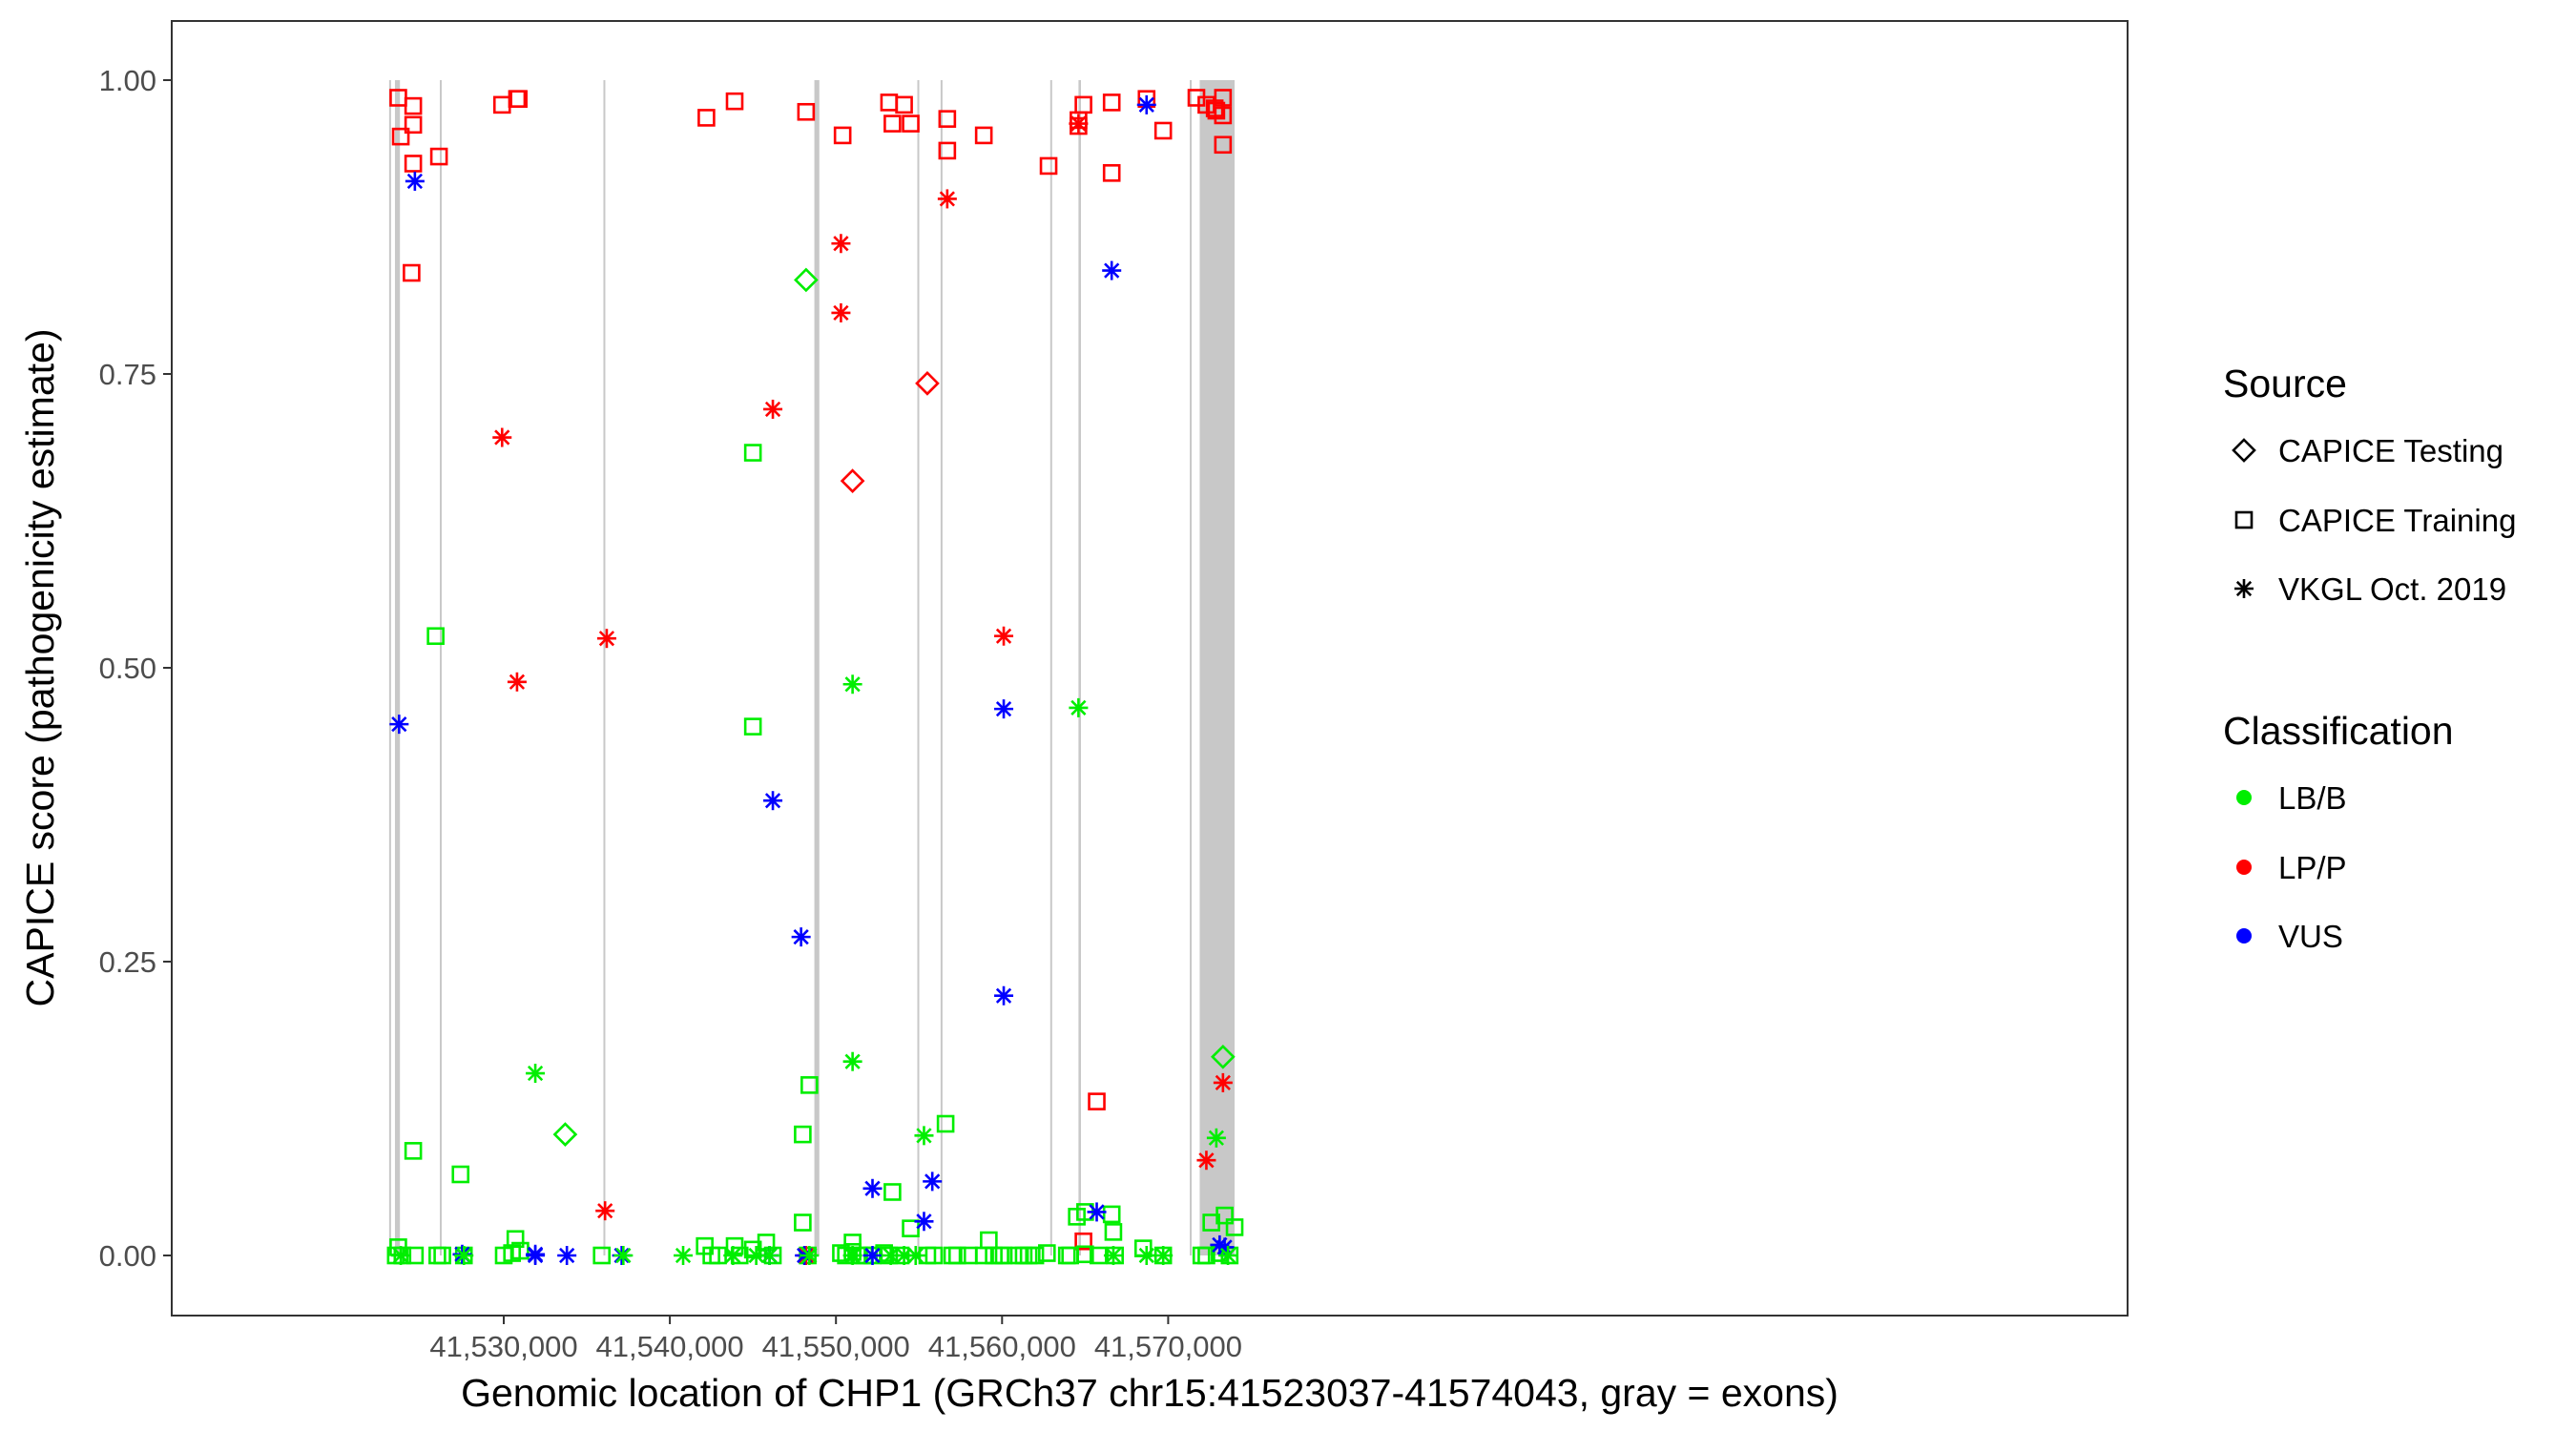 This screenshot has width=2576, height=1431. I want to click on x-tick-label: 41,550,000, so click(836, 1346).